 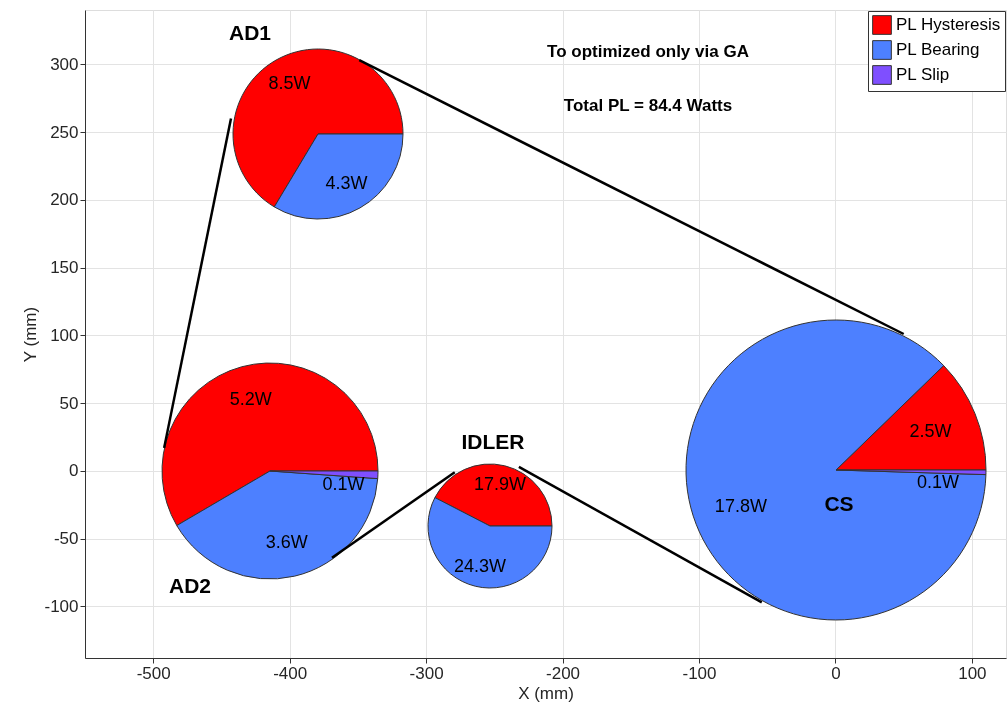 I want to click on x-tick-label: -100, so click(x=699, y=673).